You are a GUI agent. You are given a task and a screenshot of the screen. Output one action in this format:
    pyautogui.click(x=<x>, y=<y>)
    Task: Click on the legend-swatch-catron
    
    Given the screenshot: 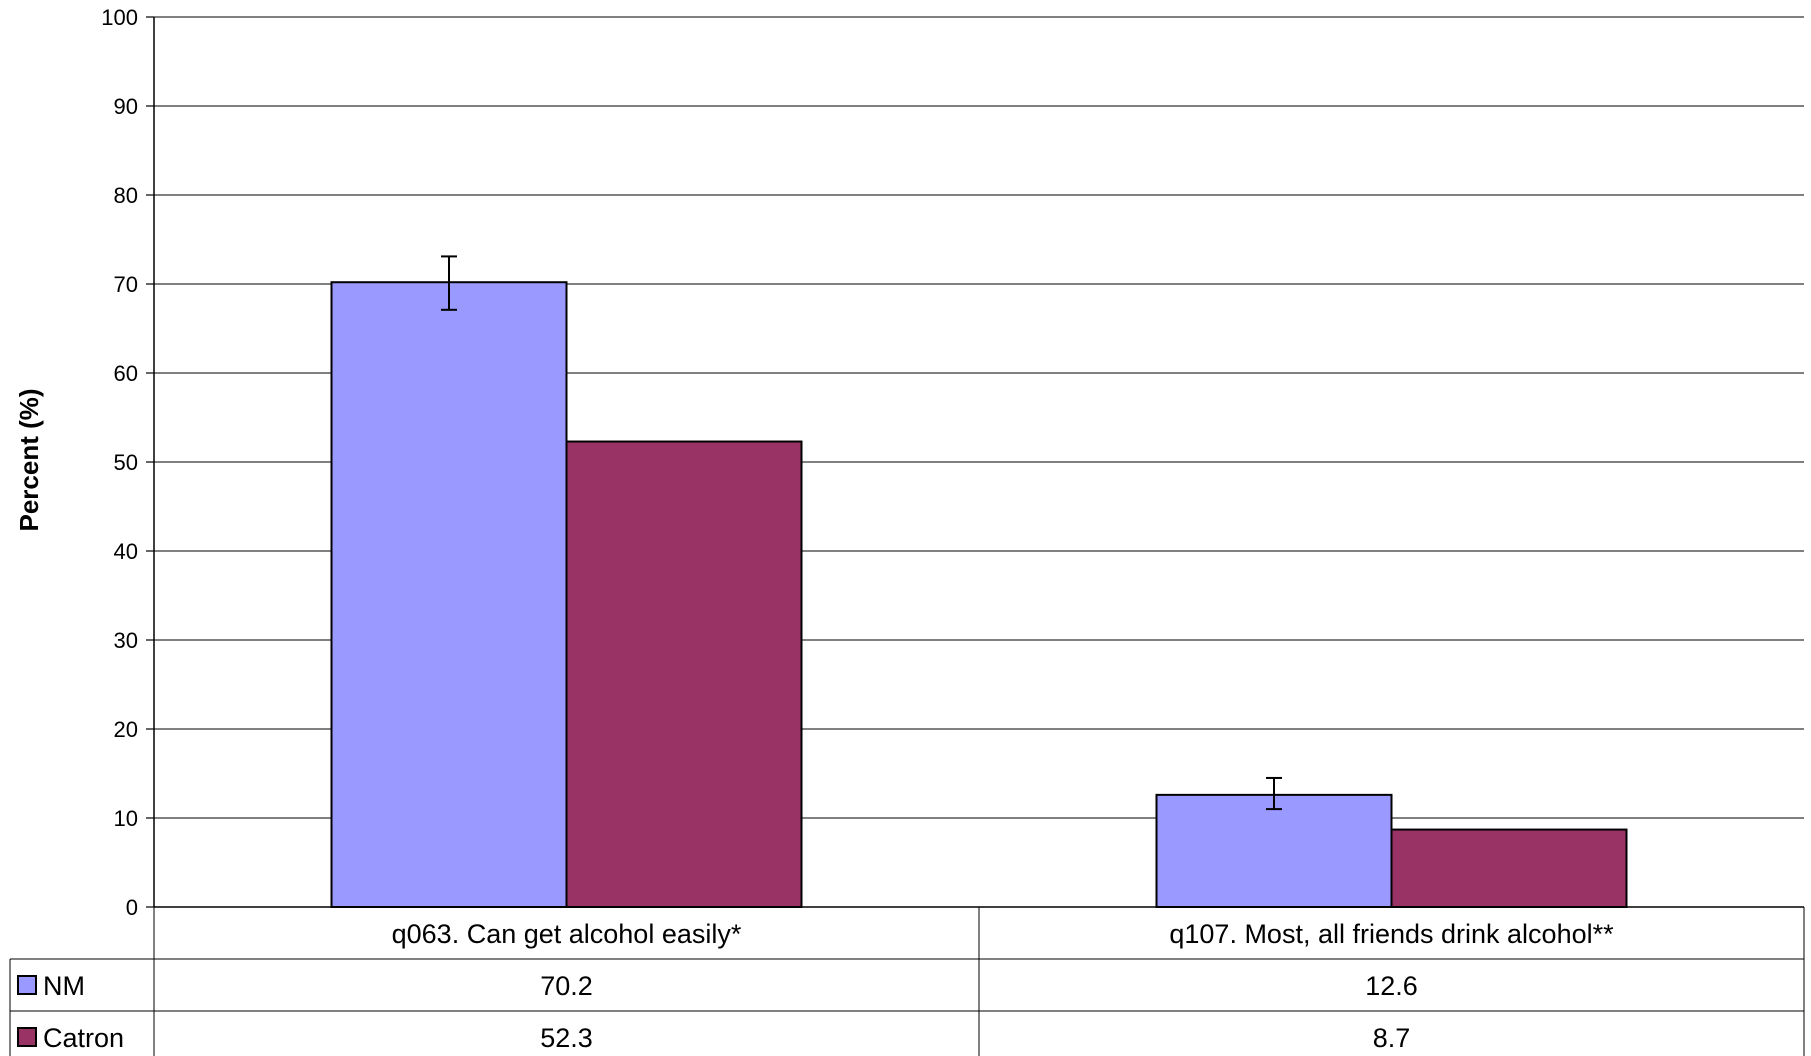 What is the action you would take?
    pyautogui.click(x=27, y=1037)
    